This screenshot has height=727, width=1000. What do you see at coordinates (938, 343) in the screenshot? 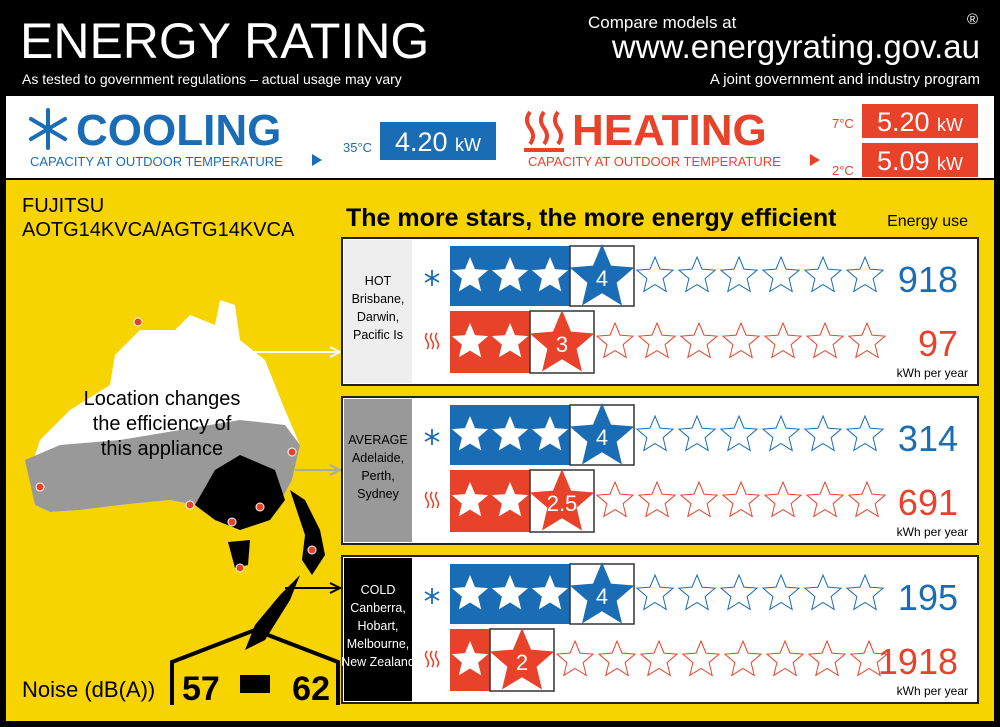
I see `heating-energy: 97` at bounding box center [938, 343].